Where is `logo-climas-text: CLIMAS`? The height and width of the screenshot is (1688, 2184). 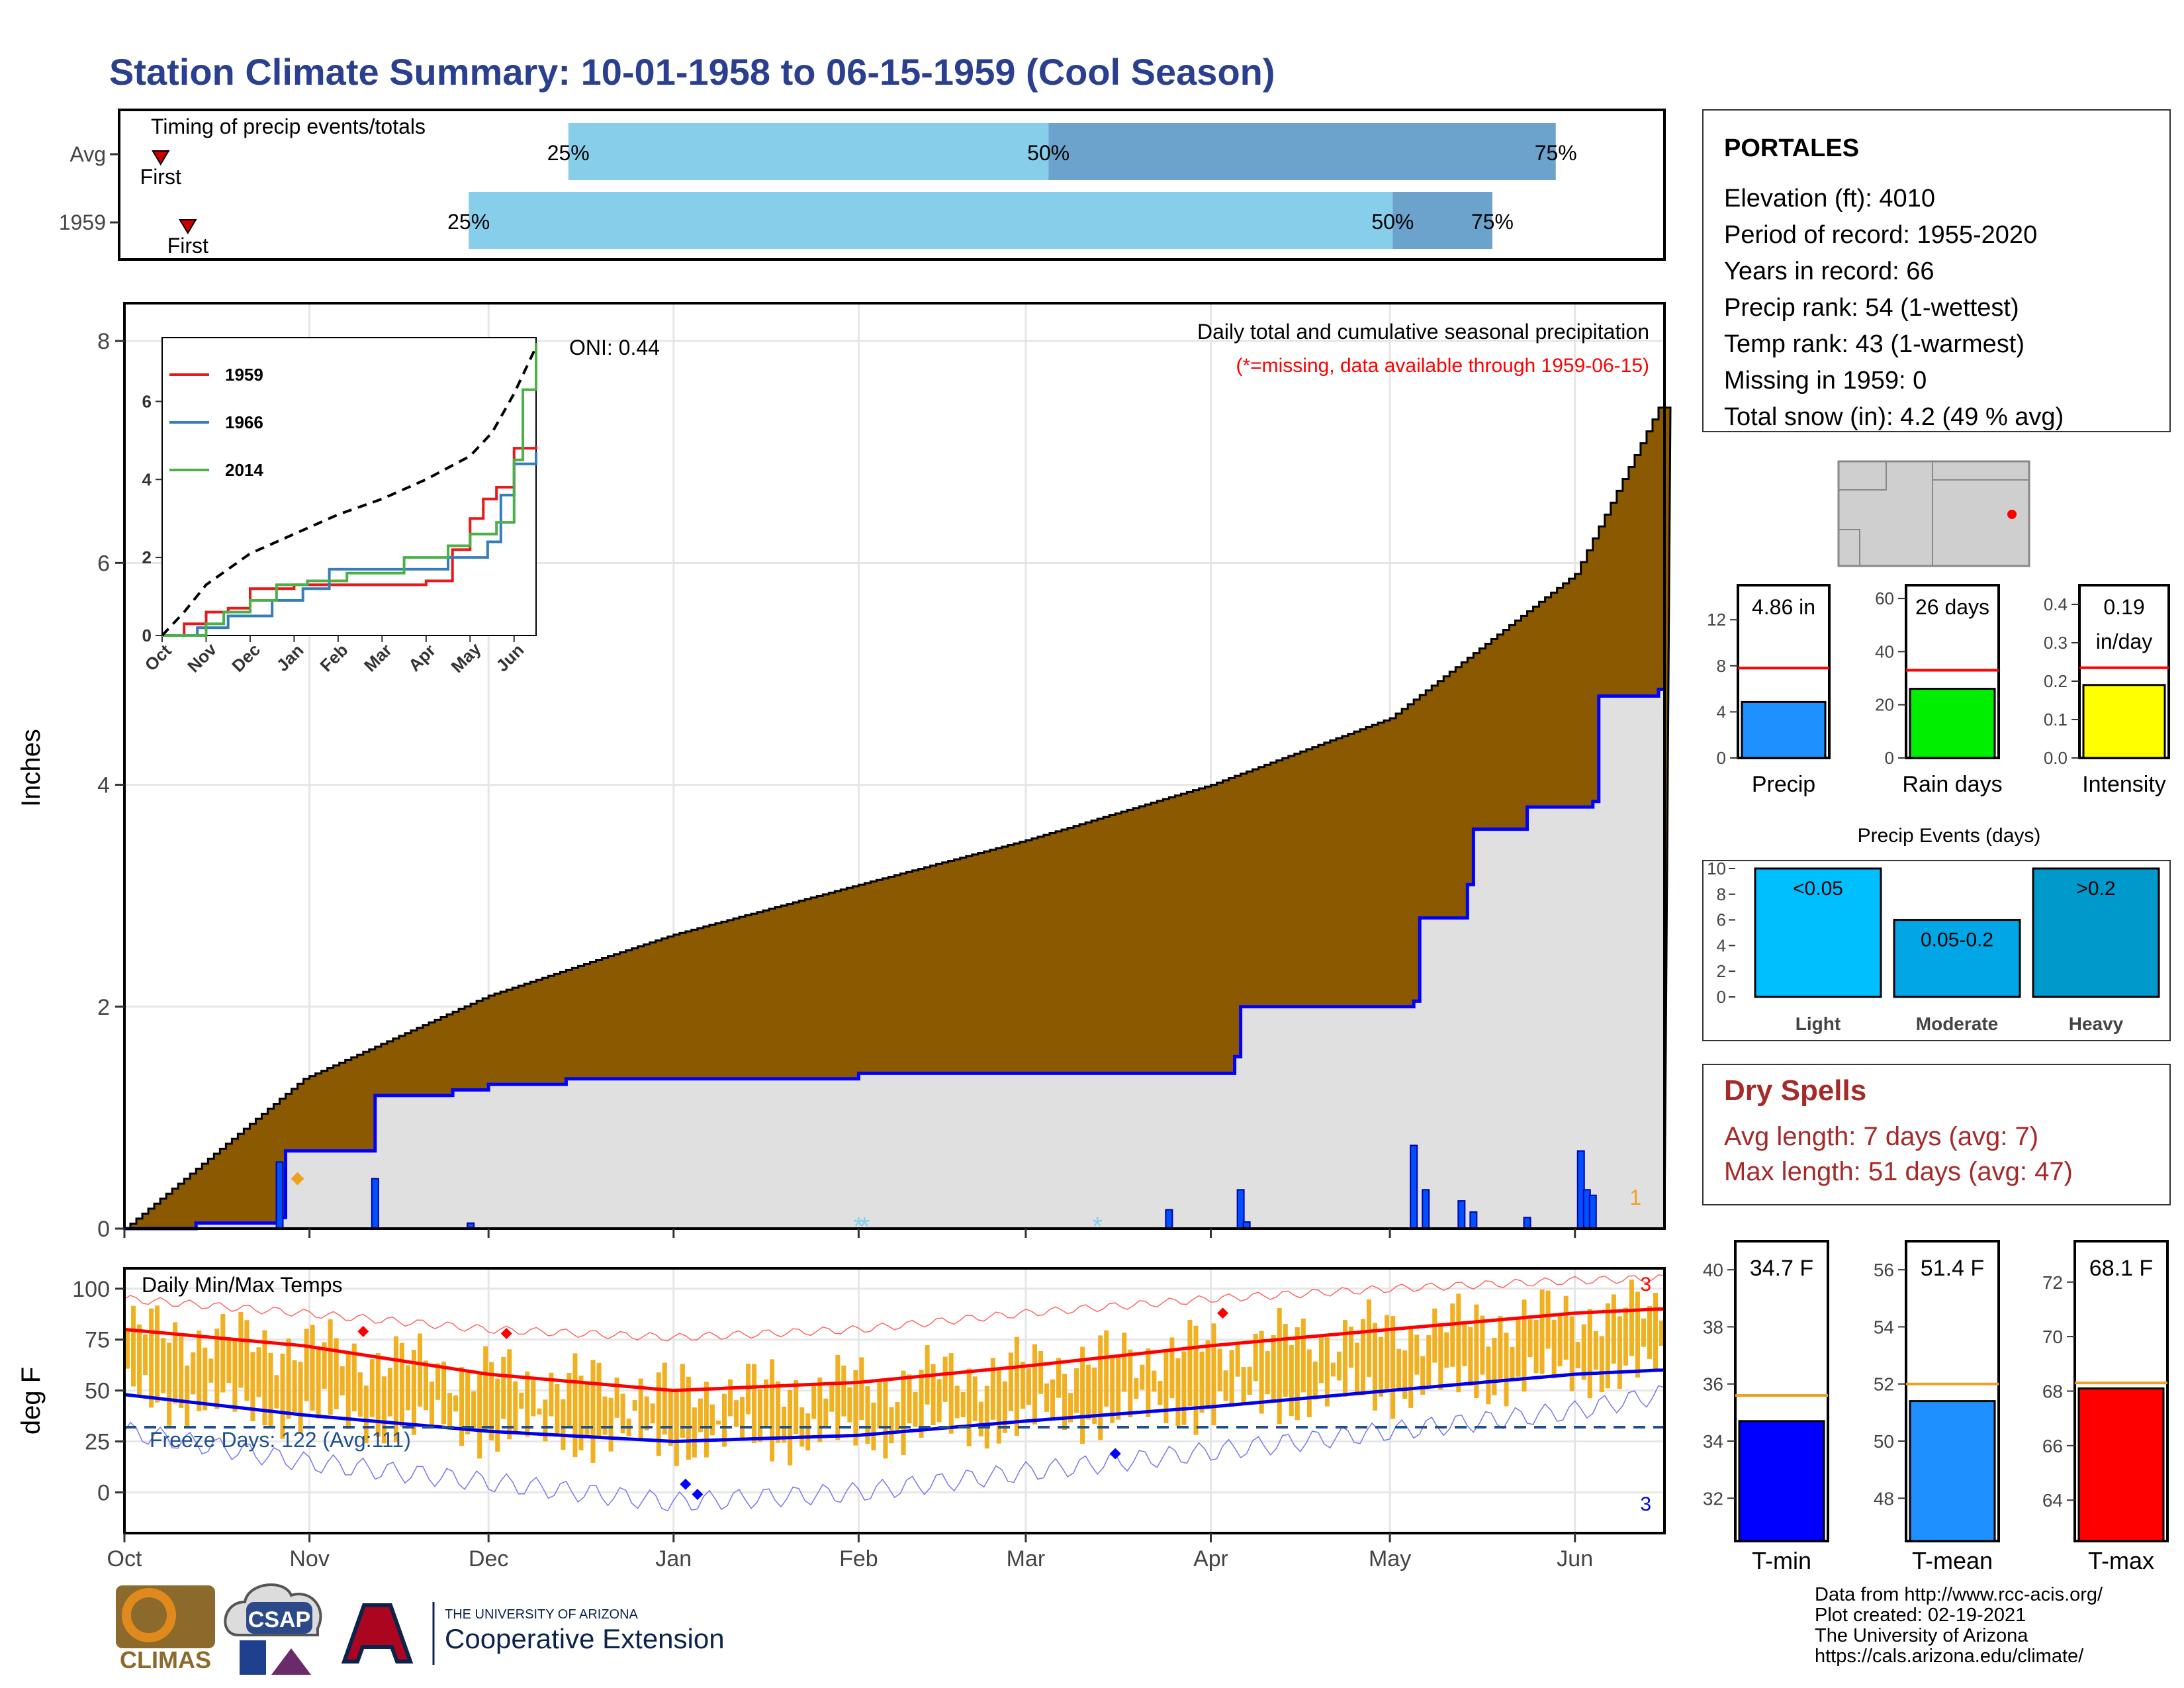 logo-climas-text: CLIMAS is located at coordinates (165, 1659).